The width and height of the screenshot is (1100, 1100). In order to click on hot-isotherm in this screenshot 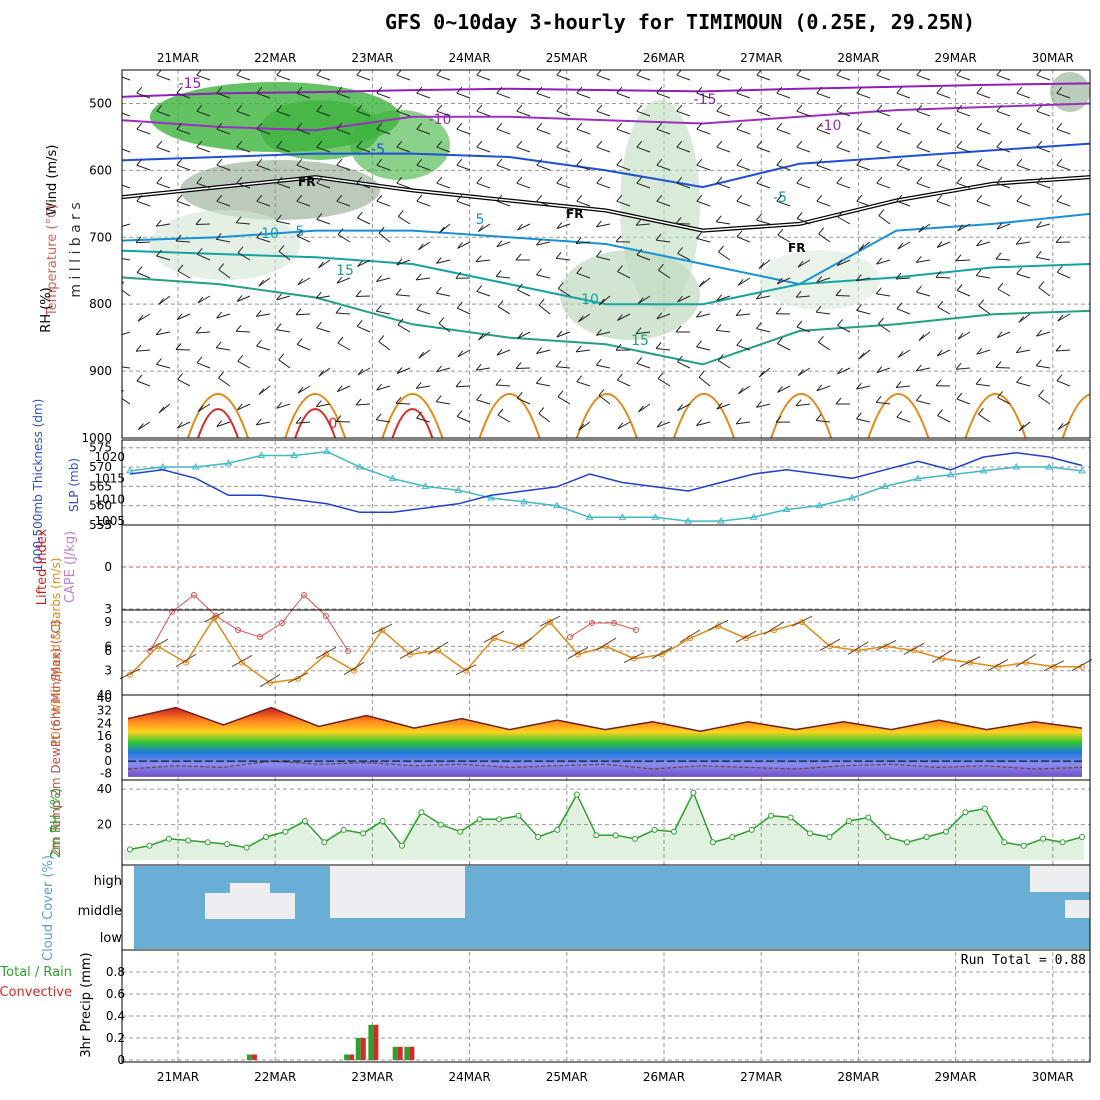, I will do `click(315, 423)`.